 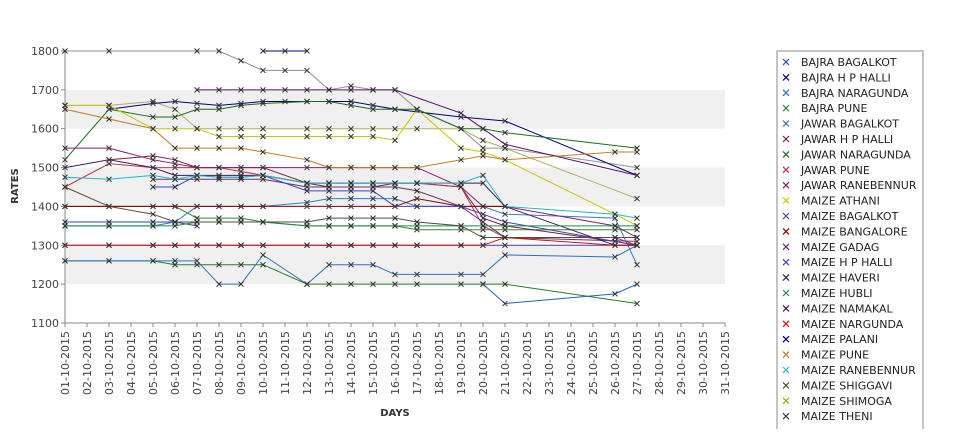 What do you see at coordinates (285, 363) in the screenshot?
I see `x-tick-label: 11-10-2015` at bounding box center [285, 363].